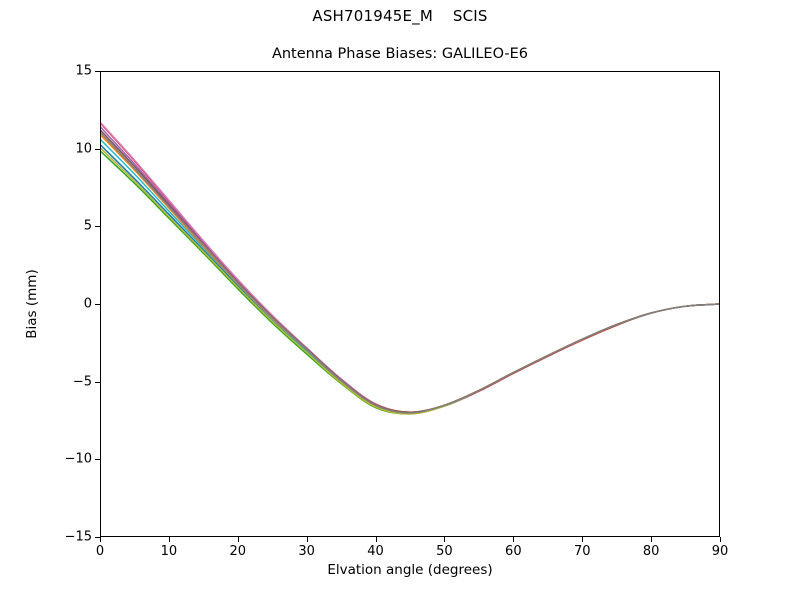 This screenshot has height=600, width=800. What do you see at coordinates (400, 54) in the screenshot?
I see `chart-title: Antenna Phase Biases: GALILEO-E6` at bounding box center [400, 54].